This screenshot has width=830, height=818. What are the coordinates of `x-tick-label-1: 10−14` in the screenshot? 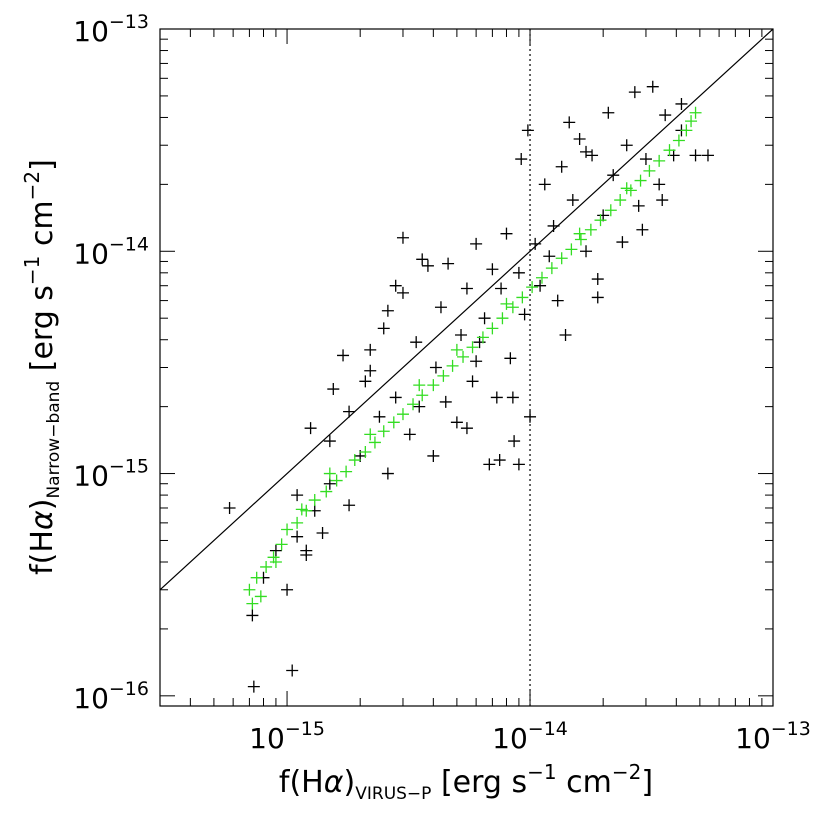 It's located at (530, 736).